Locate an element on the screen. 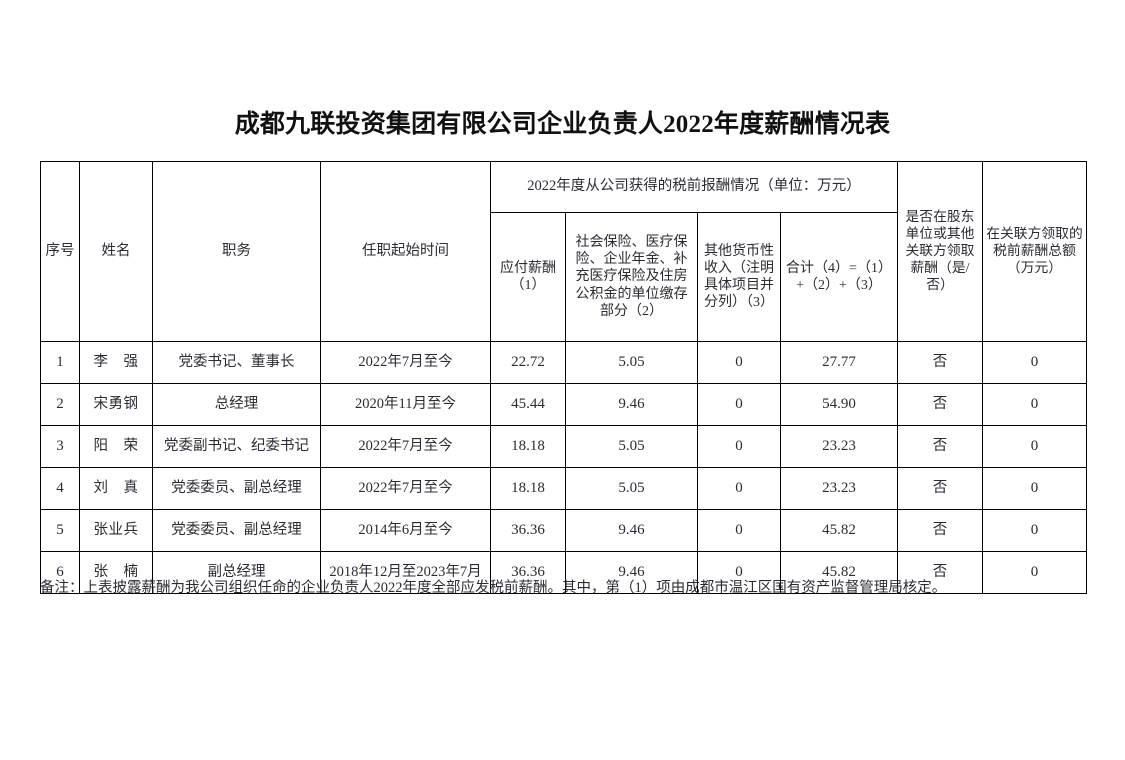 This screenshot has width=1125, height=760. column-header-payable-salary: 应付薪酬（1） is located at coordinates (528, 277).